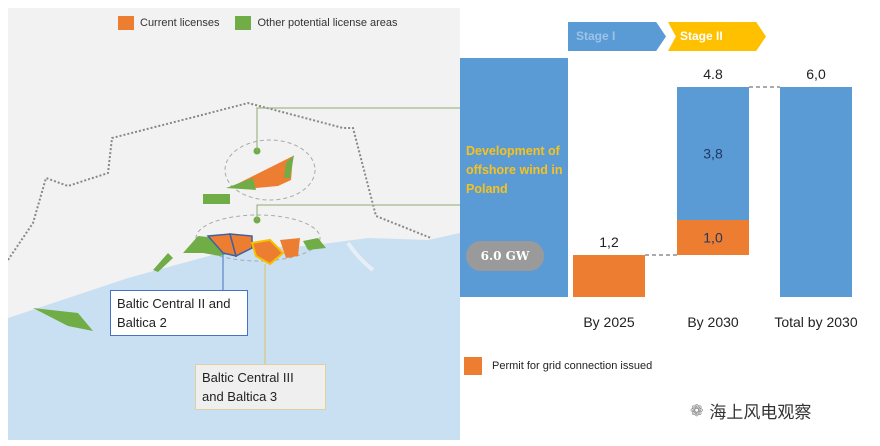 The image size is (880, 446). Describe the element at coordinates (617, 36) in the screenshot. I see `stage-1-arrow: Stage I` at that location.